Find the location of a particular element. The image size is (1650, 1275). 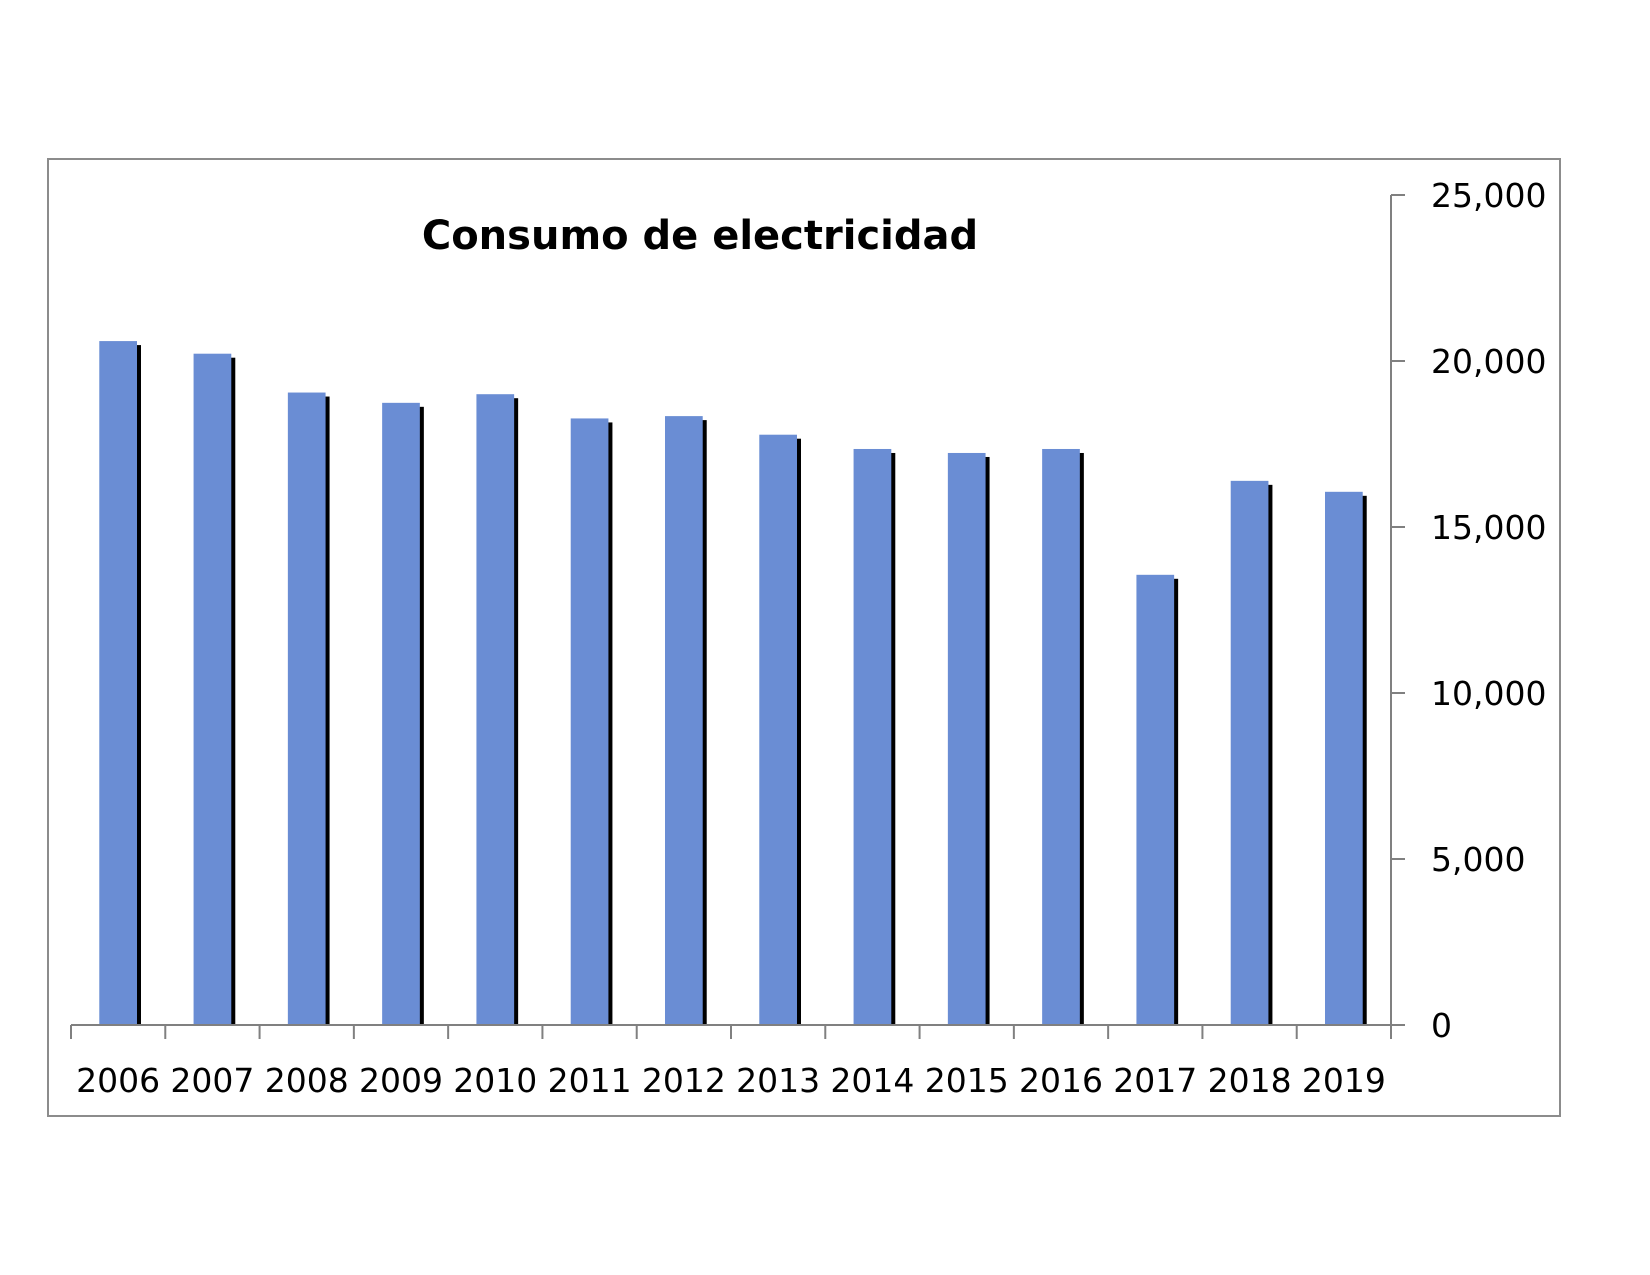

x-tick-label-2012: 2012 is located at coordinates (684, 1080).